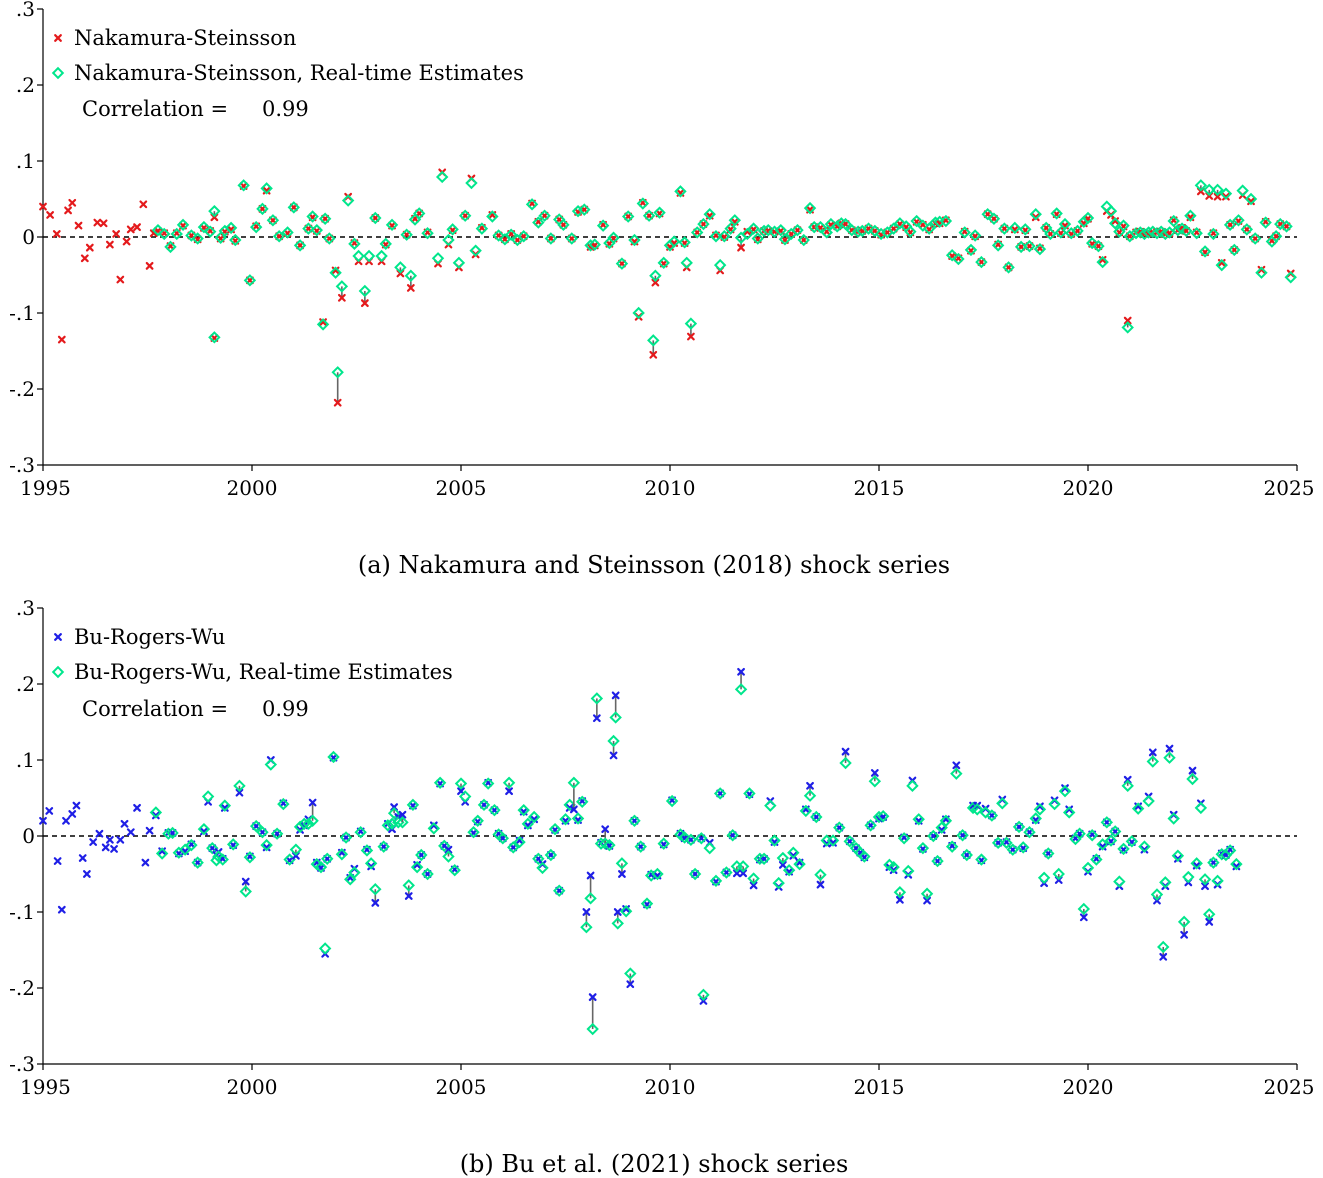 This screenshot has height=1178, width=1323. What do you see at coordinates (22, 465) in the screenshot?
I see `panel-a-y-tick-label: -.3` at bounding box center [22, 465].